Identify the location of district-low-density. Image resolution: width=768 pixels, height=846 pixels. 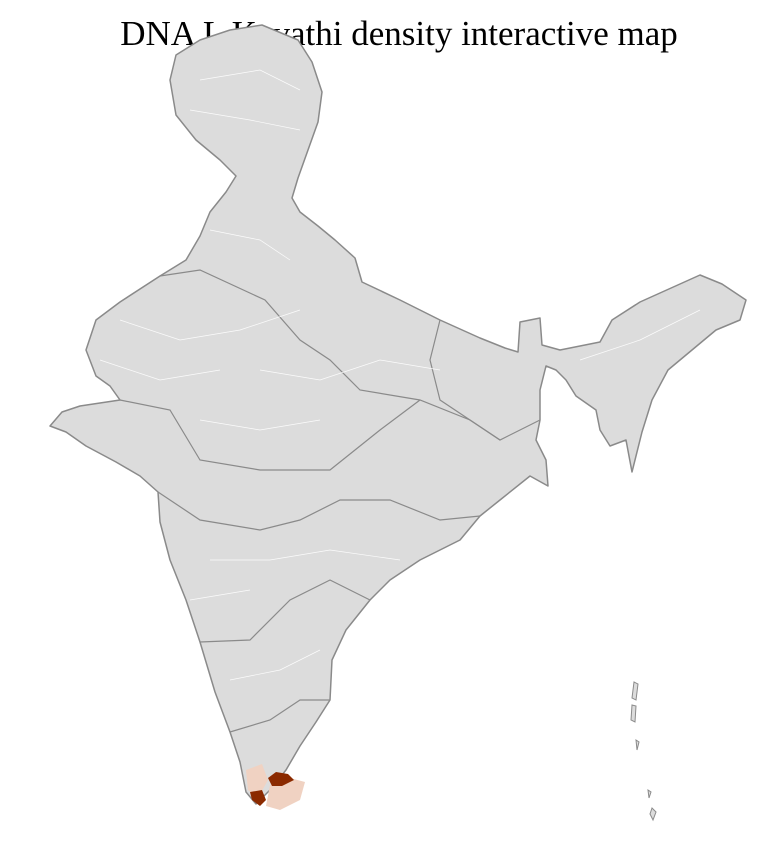
(254, 778).